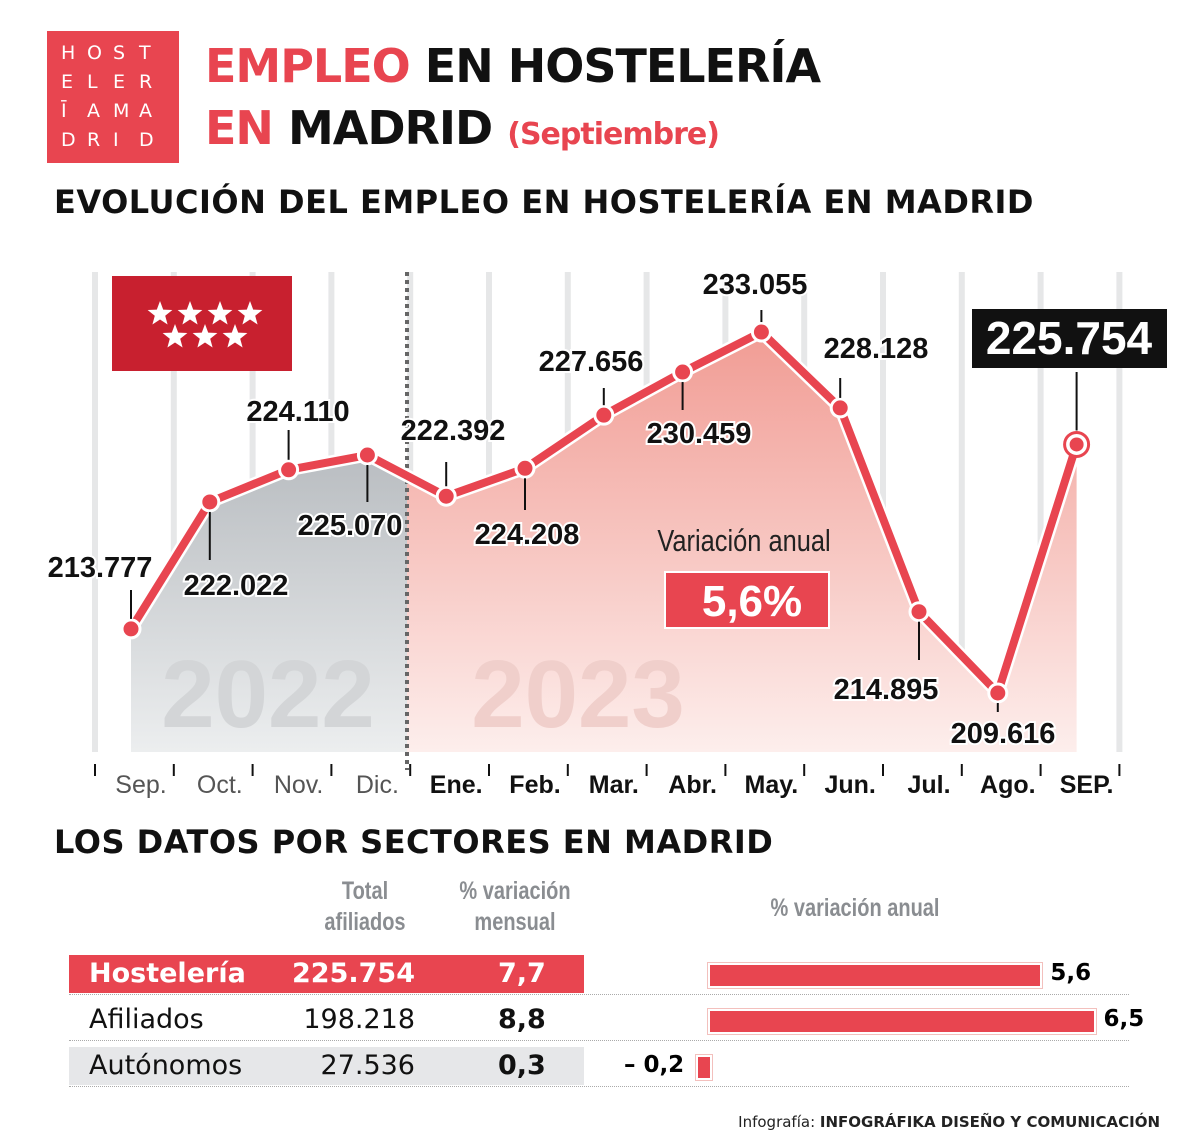 This screenshot has height=1141, width=1180. I want to click on x-tick-label: SEP., so click(1087, 785).